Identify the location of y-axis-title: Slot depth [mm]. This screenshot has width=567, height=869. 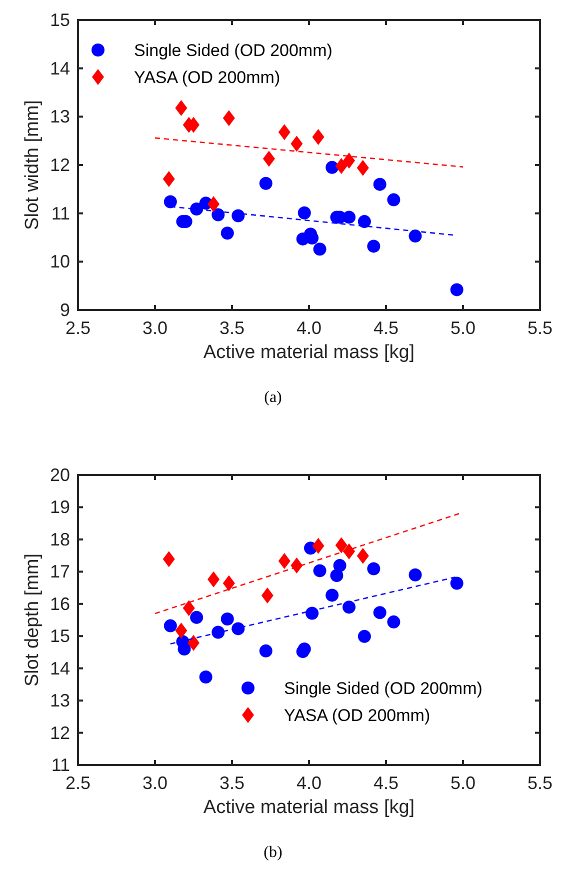
(32, 620).